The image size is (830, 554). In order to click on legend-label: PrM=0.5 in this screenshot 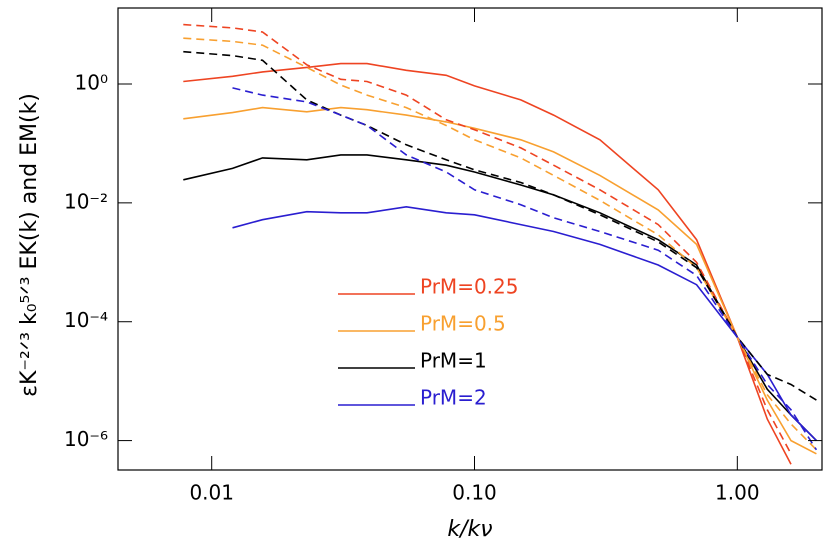, I will do `click(463, 324)`.